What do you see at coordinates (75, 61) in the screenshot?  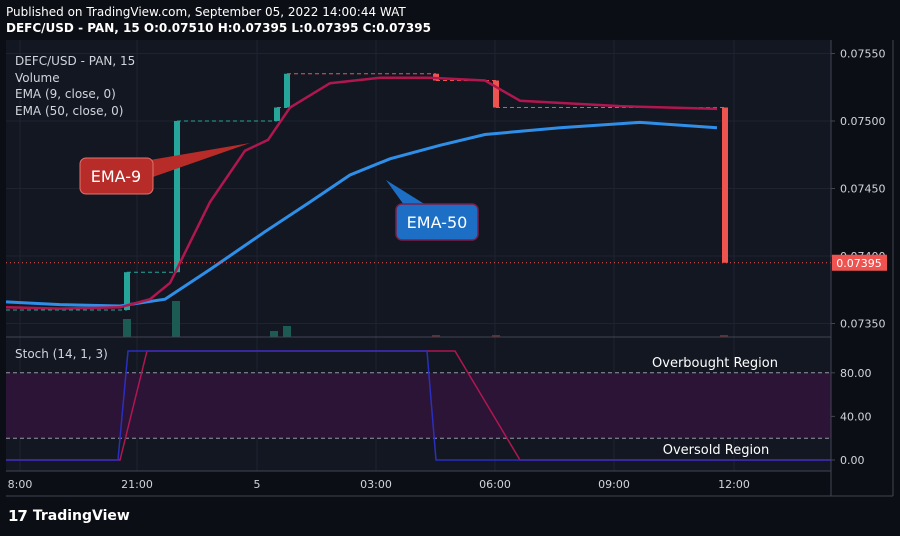 I see `legend-symbol: DEFC/USD - PAN, 15` at bounding box center [75, 61].